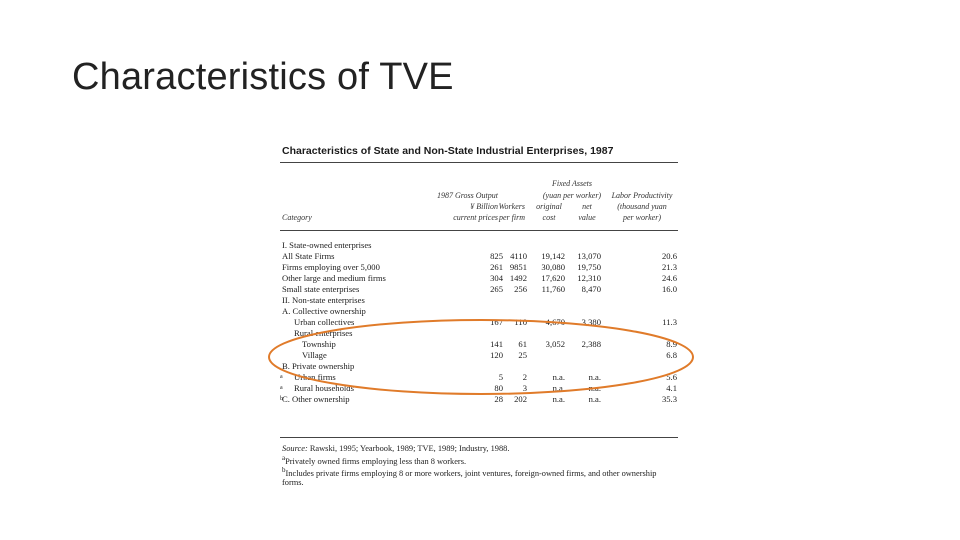  I want to click on table-cell: 9851, so click(518, 267).